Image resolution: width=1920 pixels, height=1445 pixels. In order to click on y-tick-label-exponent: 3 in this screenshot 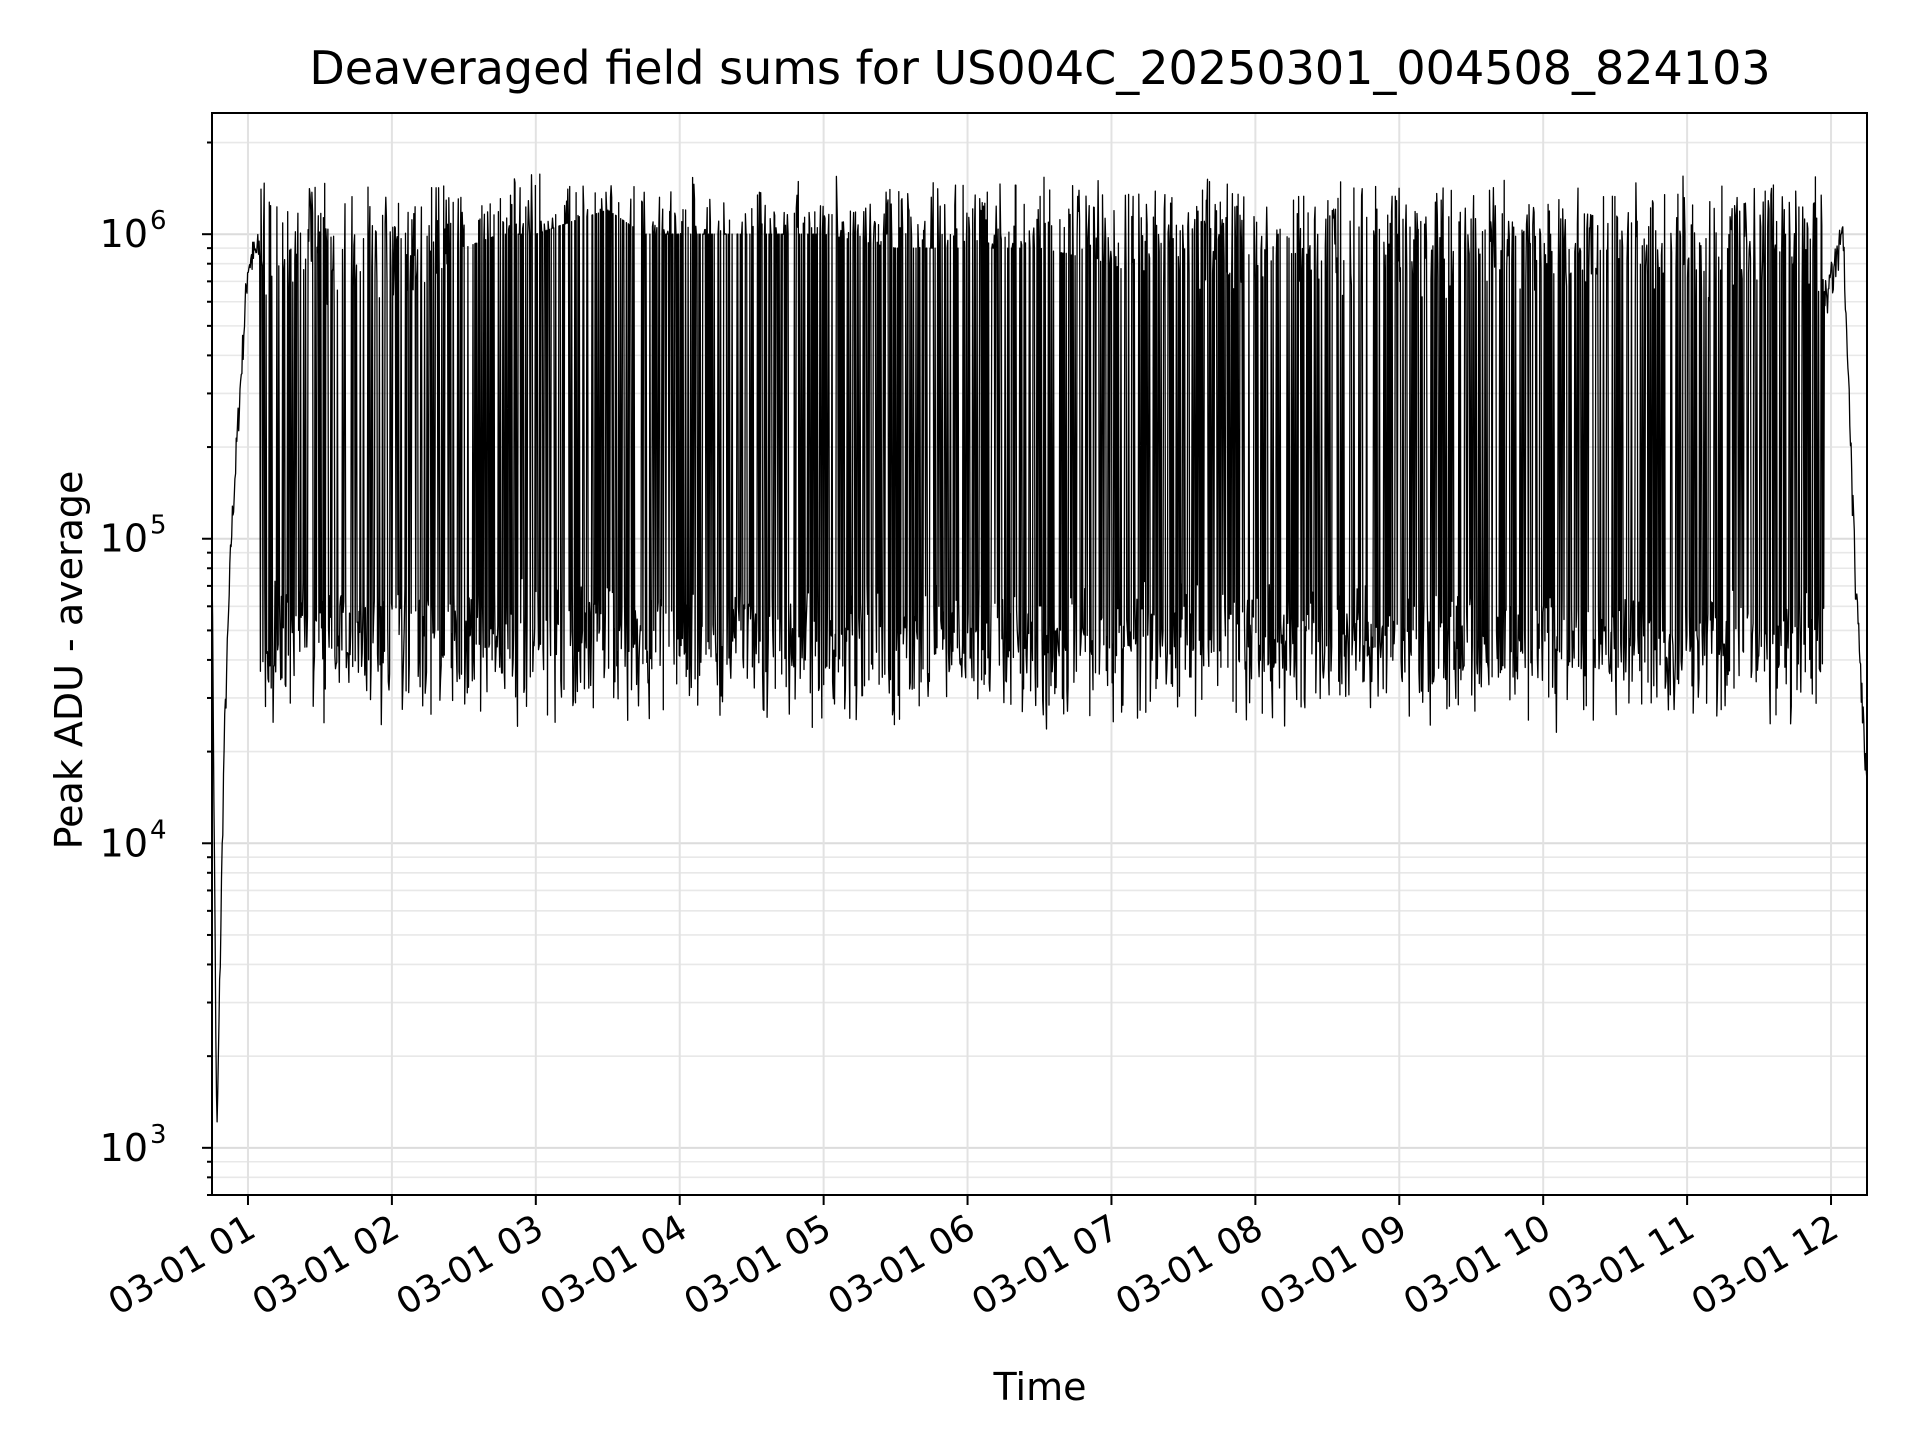, I will do `click(158, 1135)`.